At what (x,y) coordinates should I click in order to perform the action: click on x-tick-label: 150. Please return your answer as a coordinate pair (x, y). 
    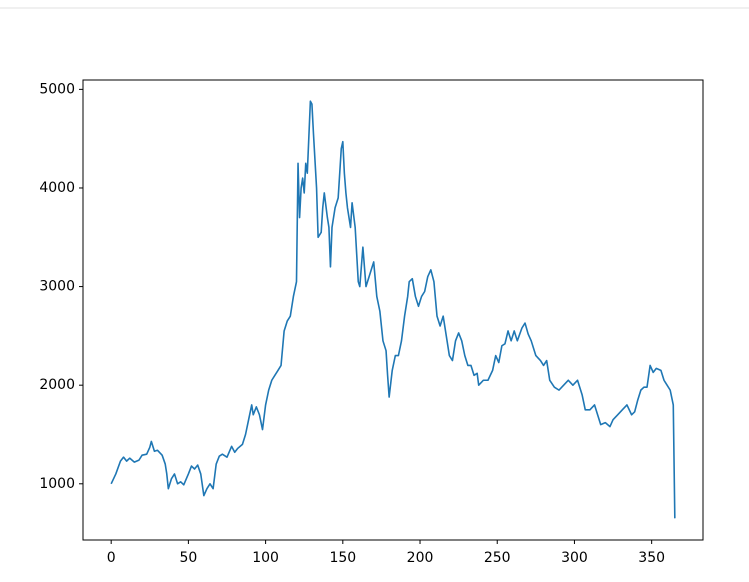
    Looking at the image, I should click on (342, 558).